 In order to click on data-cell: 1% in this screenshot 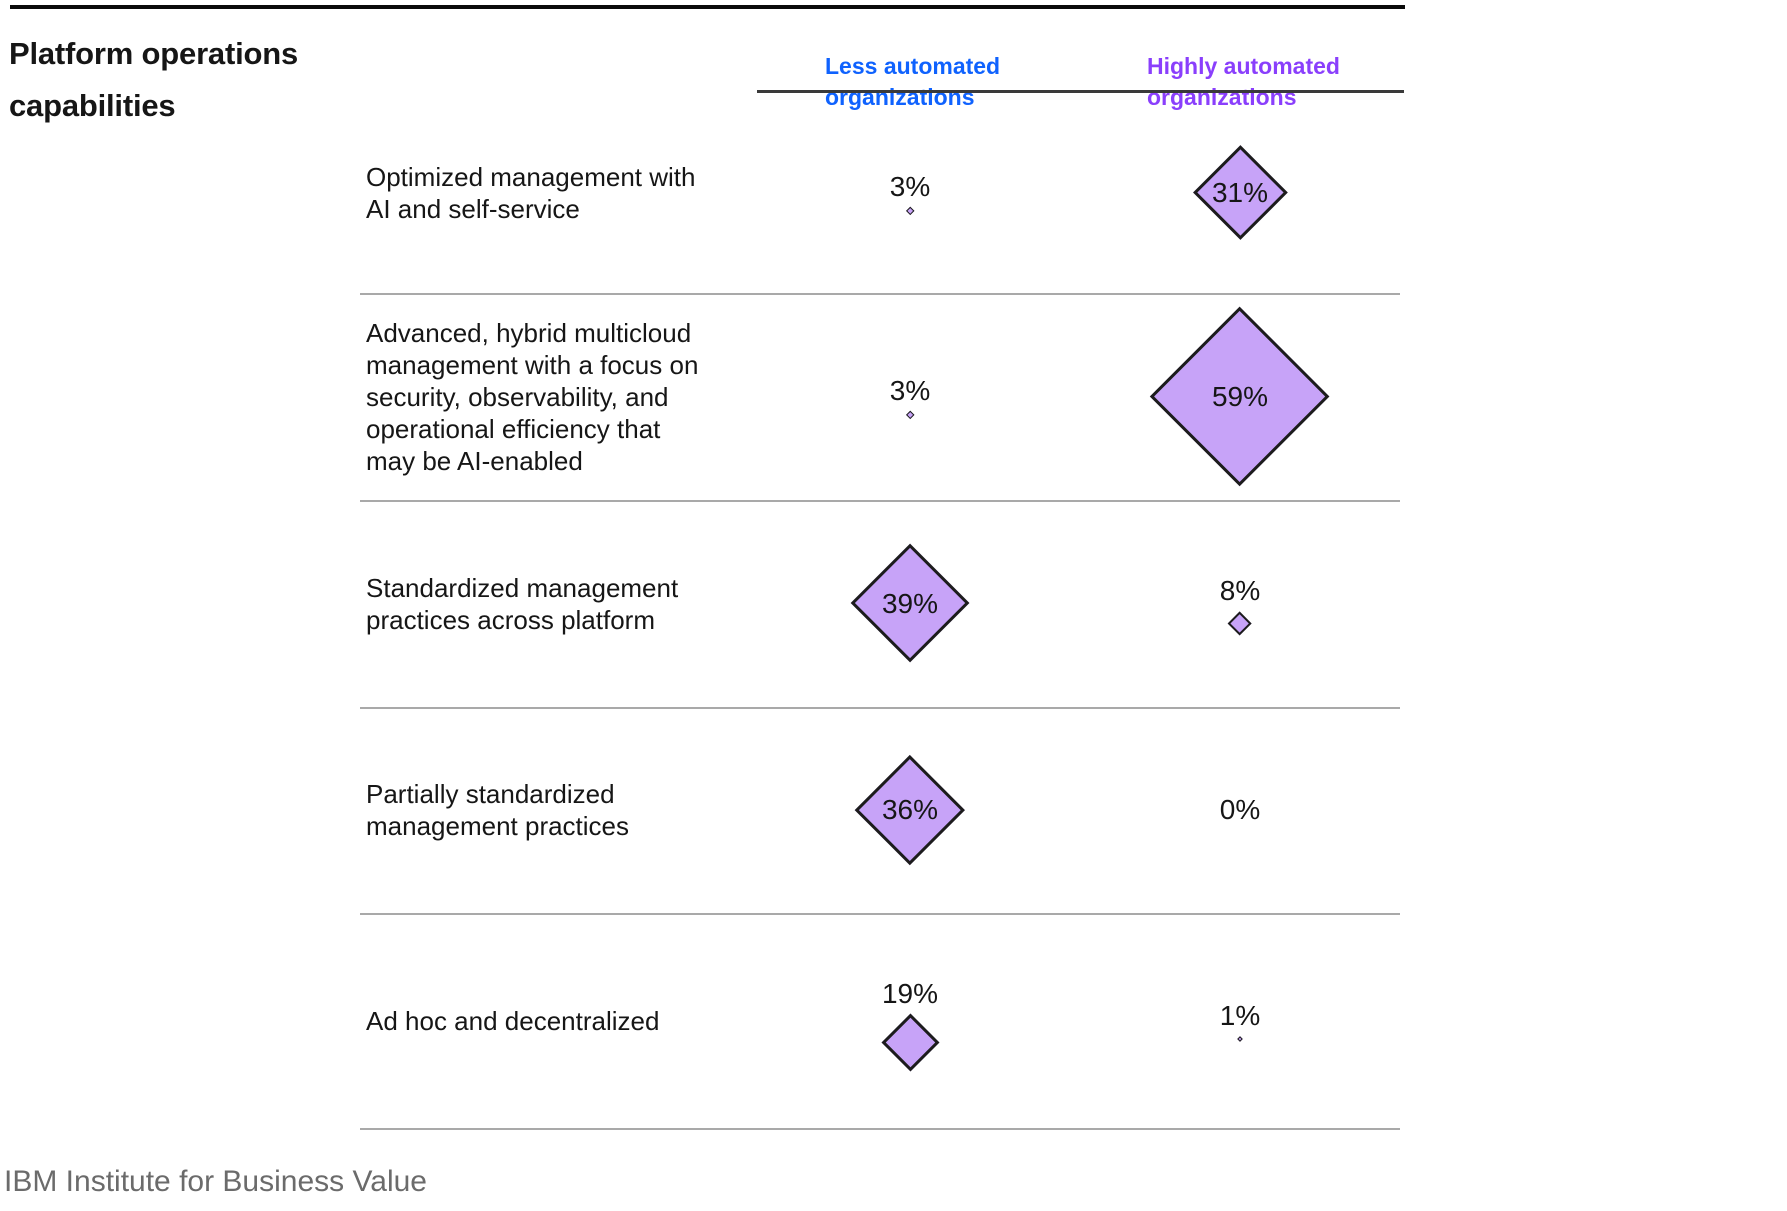, I will do `click(1240, 1020)`.